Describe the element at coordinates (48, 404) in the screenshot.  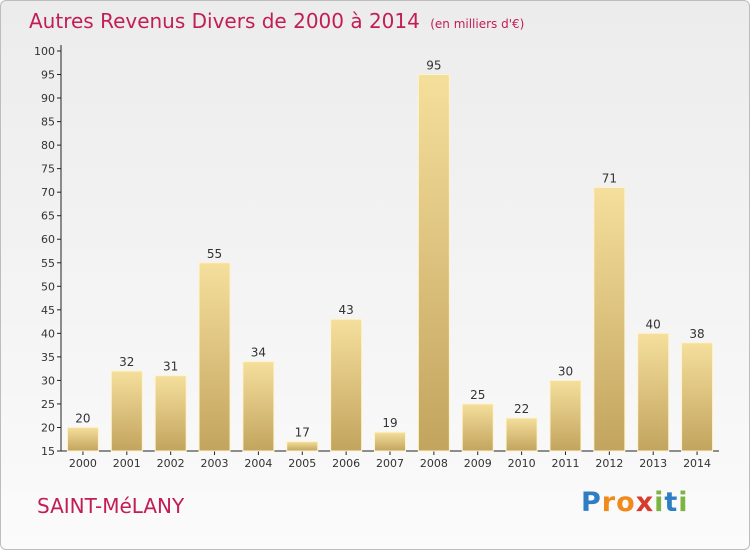
I see `y-tick-label: 25` at that location.